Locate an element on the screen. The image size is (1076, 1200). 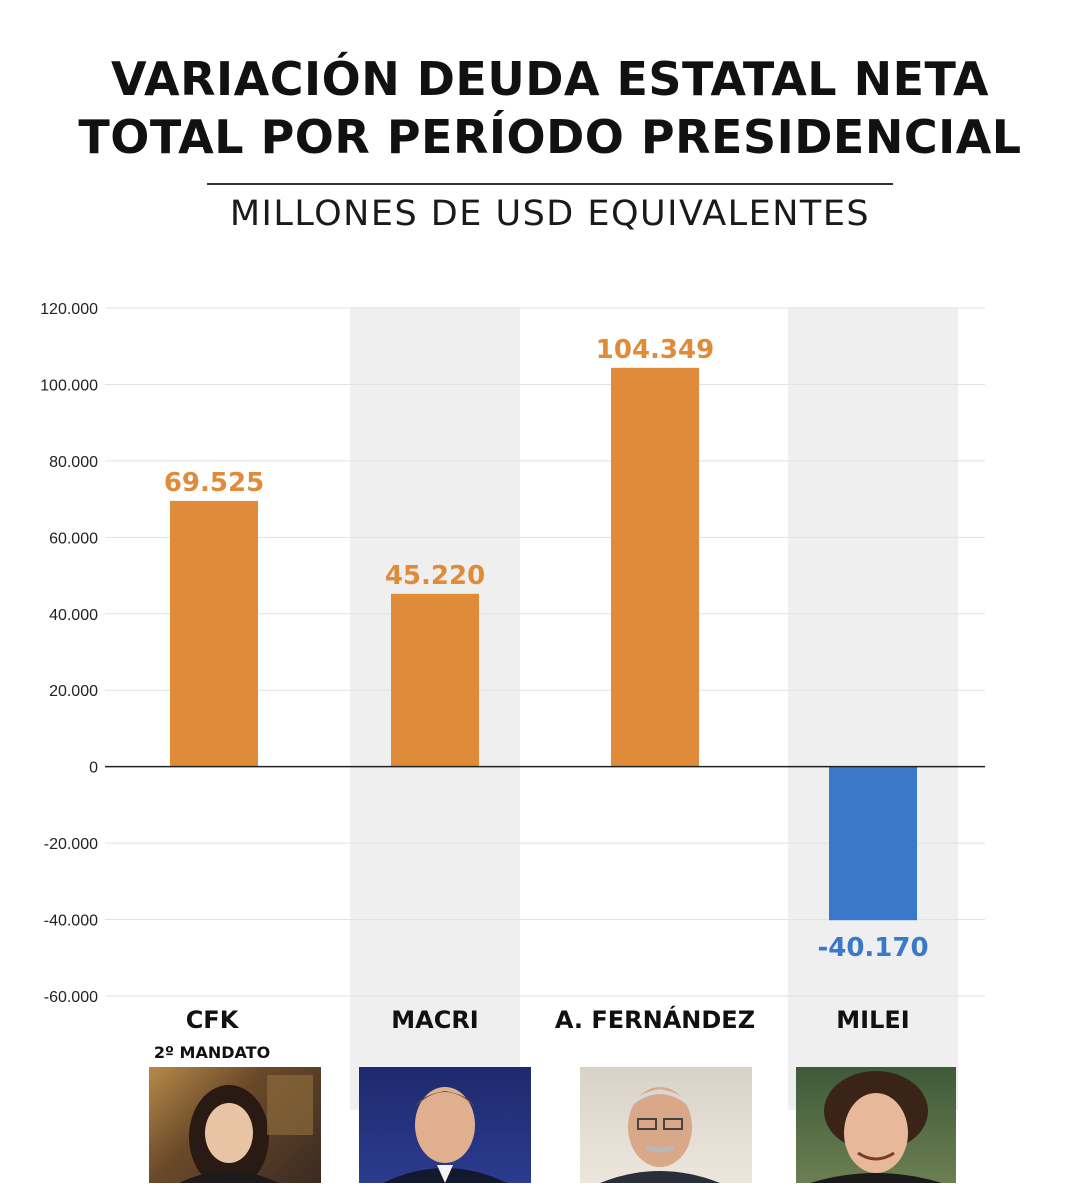
fernandez-photo is located at coordinates (666, 1125).